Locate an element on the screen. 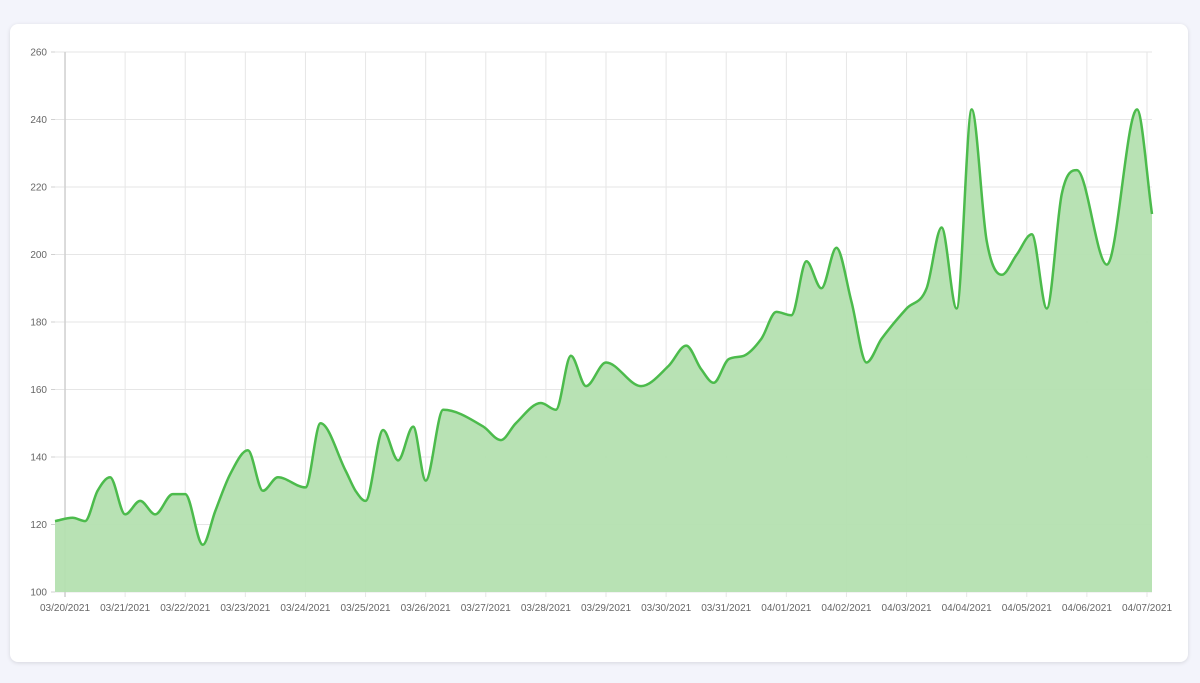 This screenshot has width=1200, height=683. y-tick-label: 180 is located at coordinates (38, 323).